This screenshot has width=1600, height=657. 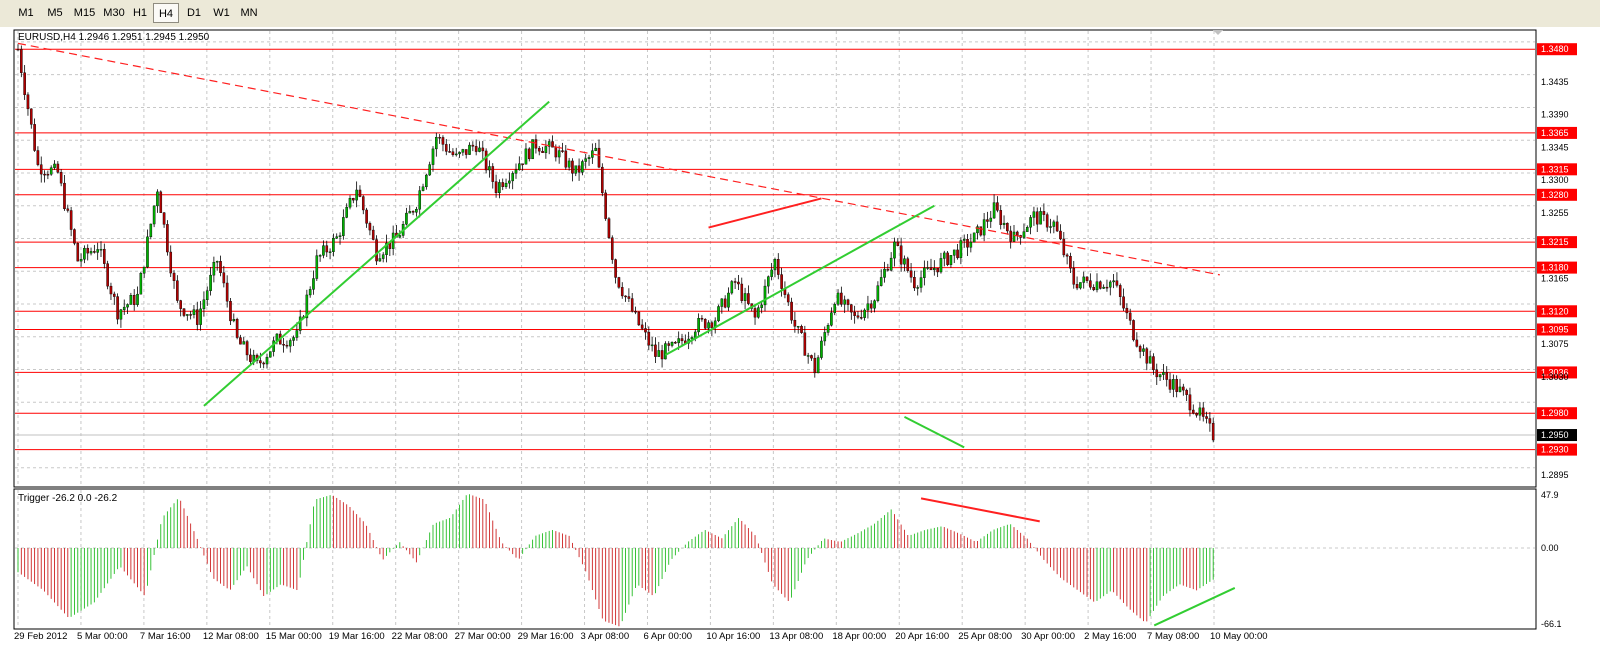 What do you see at coordinates (546, 636) in the screenshot?
I see `svg-text: 29 Mar 16:00` at bounding box center [546, 636].